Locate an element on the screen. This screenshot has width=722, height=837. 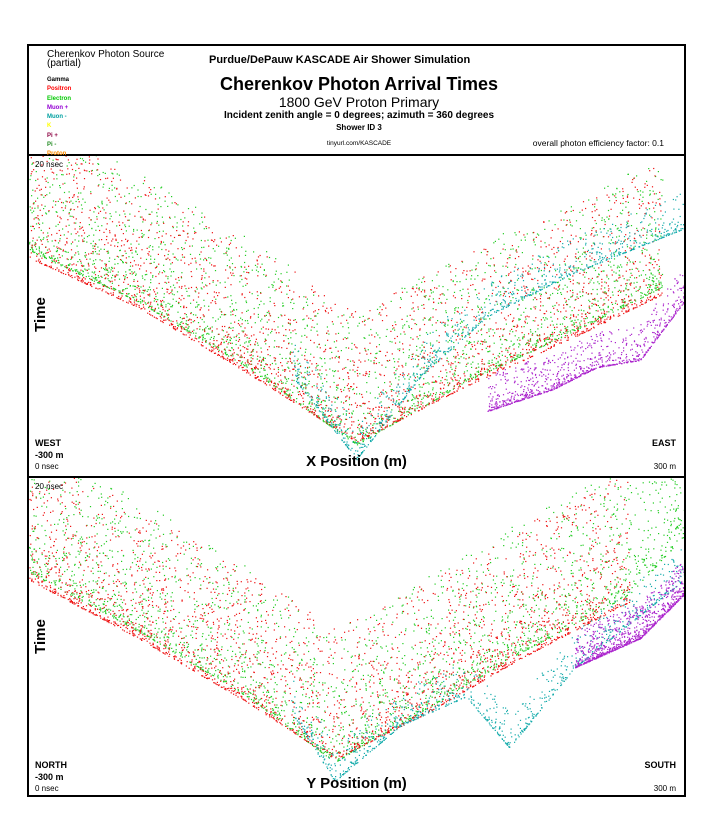
legend-item: Muon - is located at coordinates (57, 117).